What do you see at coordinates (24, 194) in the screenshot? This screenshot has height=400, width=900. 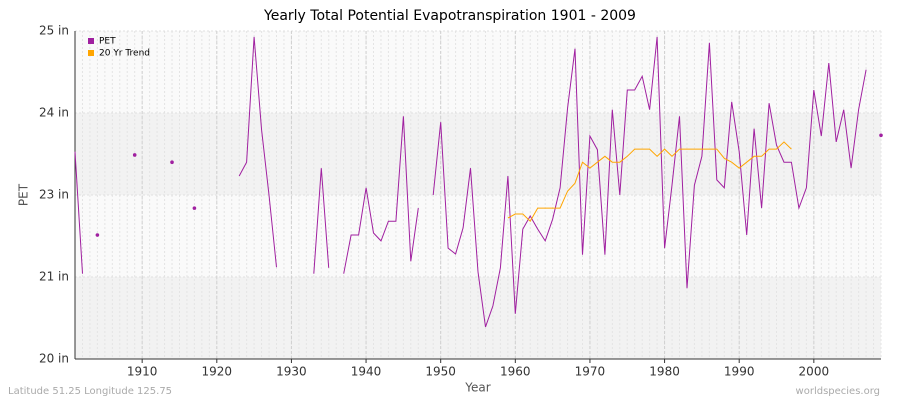 I see `y-axis-label: PET` at bounding box center [24, 194].